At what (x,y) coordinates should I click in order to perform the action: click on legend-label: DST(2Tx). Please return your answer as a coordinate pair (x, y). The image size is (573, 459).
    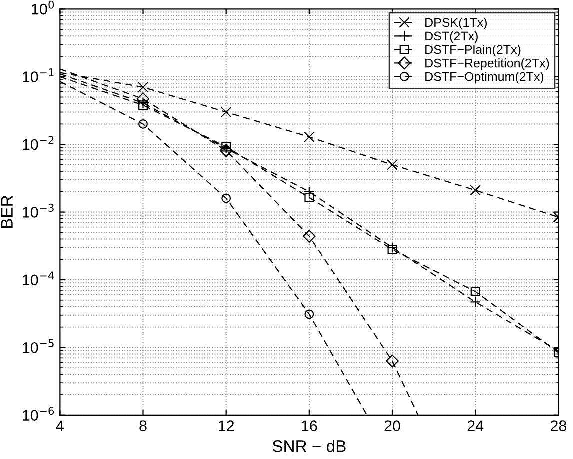
    Looking at the image, I should click on (452, 37).